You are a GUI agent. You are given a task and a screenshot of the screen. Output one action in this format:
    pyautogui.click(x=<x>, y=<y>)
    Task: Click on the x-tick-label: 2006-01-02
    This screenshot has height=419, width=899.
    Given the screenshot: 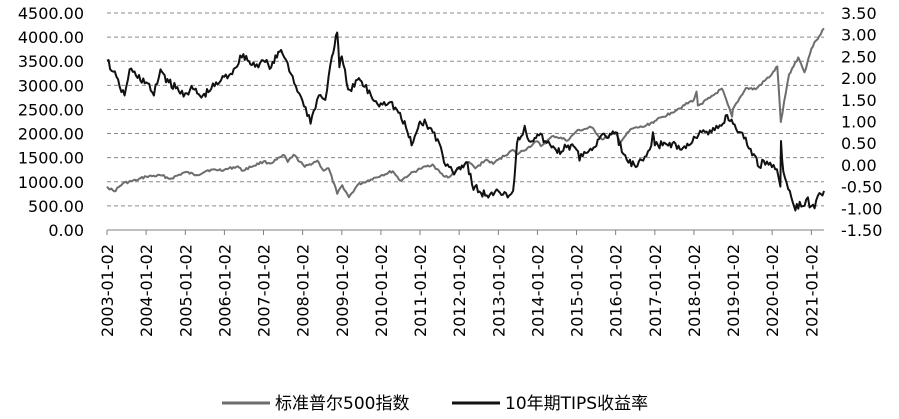 What is the action you would take?
    pyautogui.click(x=224, y=290)
    